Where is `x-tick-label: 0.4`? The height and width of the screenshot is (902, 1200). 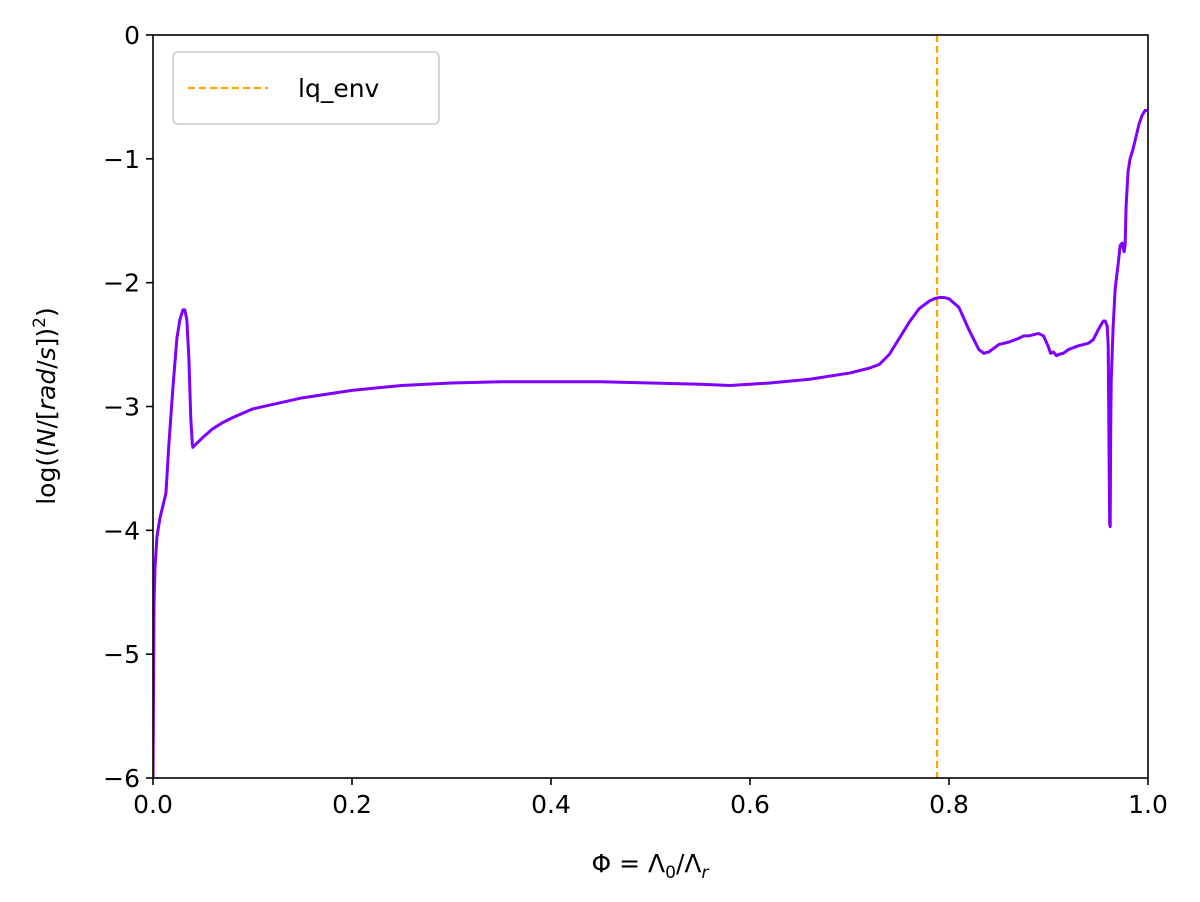
x-tick-label: 0.4 is located at coordinates (551, 804).